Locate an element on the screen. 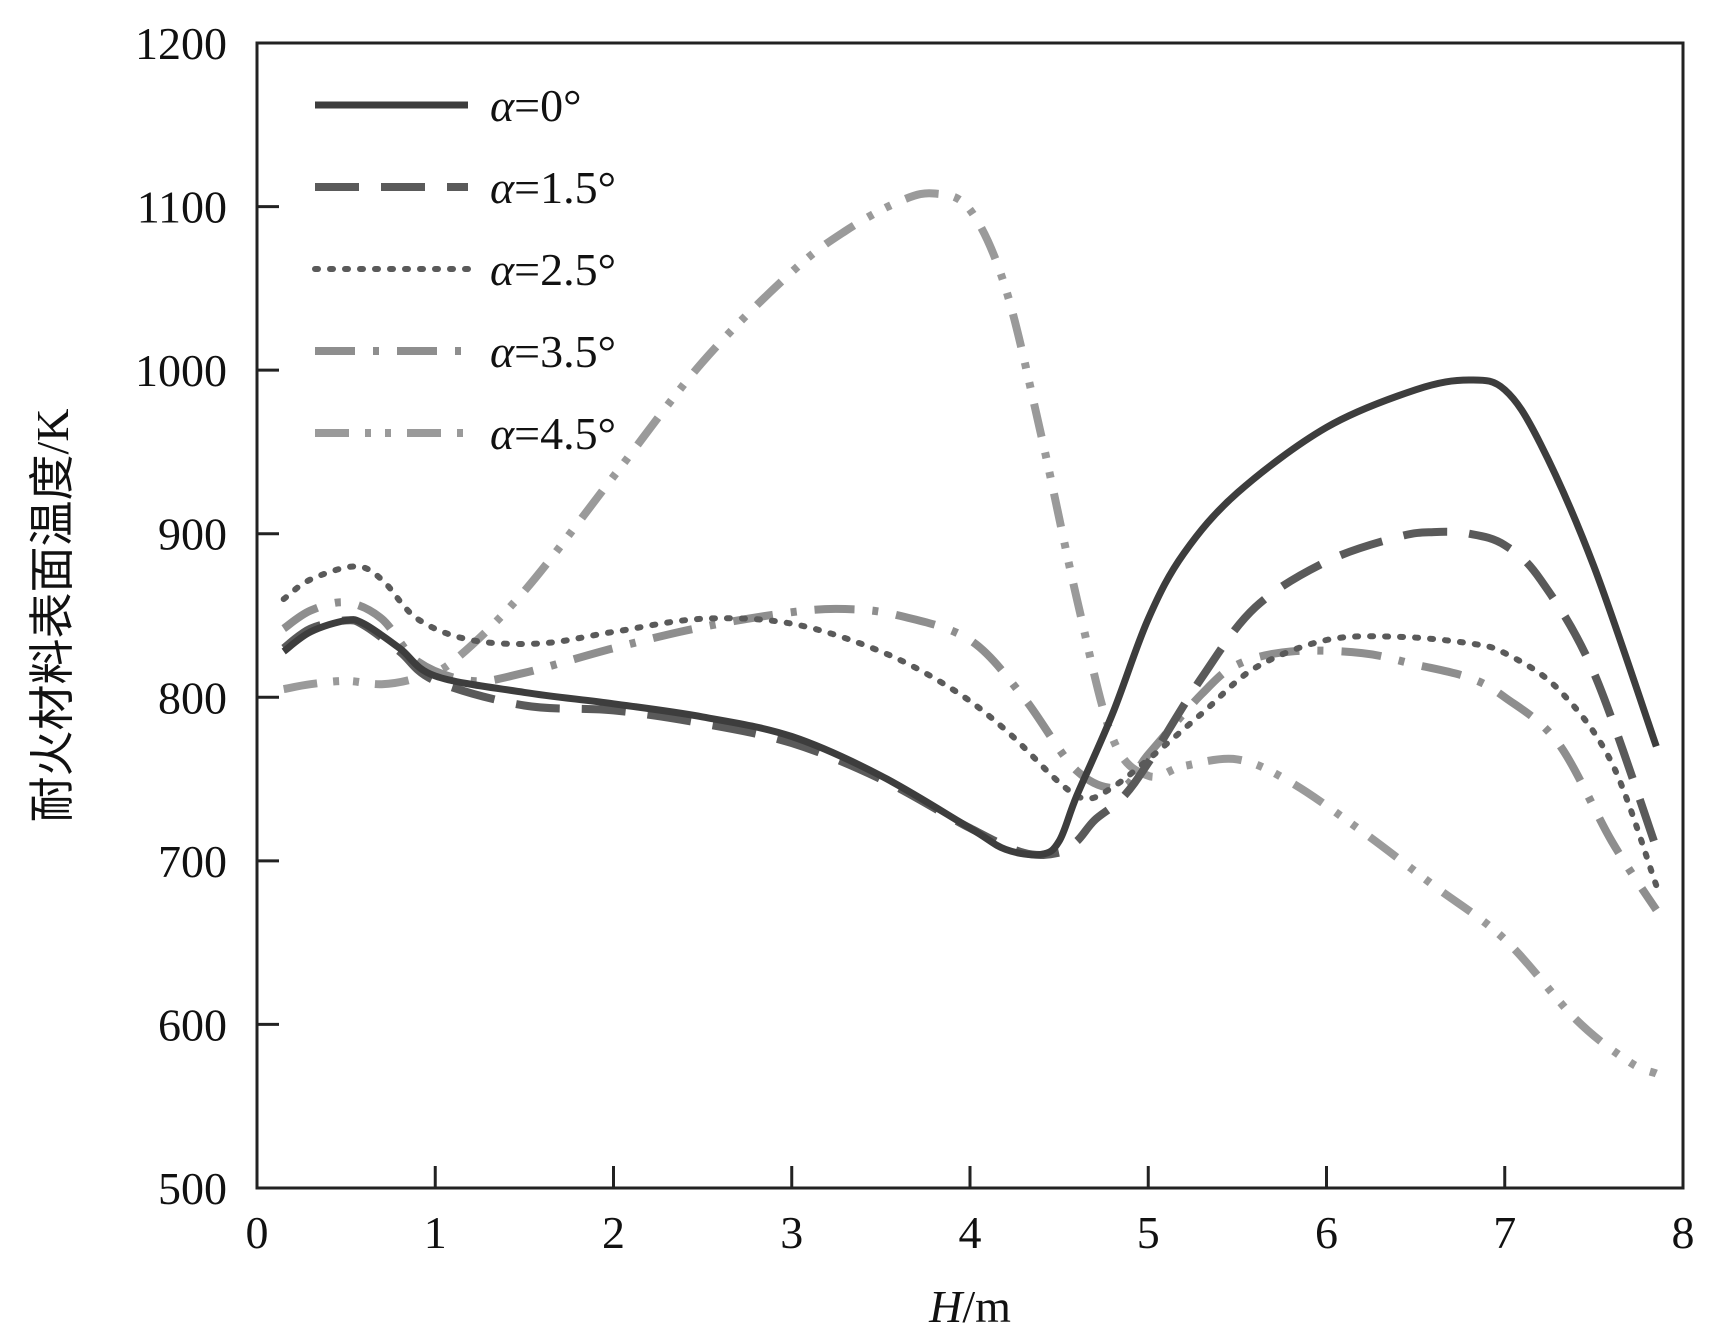 The width and height of the screenshot is (1715, 1340). y-tick-label: 1200 is located at coordinates (181, 43).